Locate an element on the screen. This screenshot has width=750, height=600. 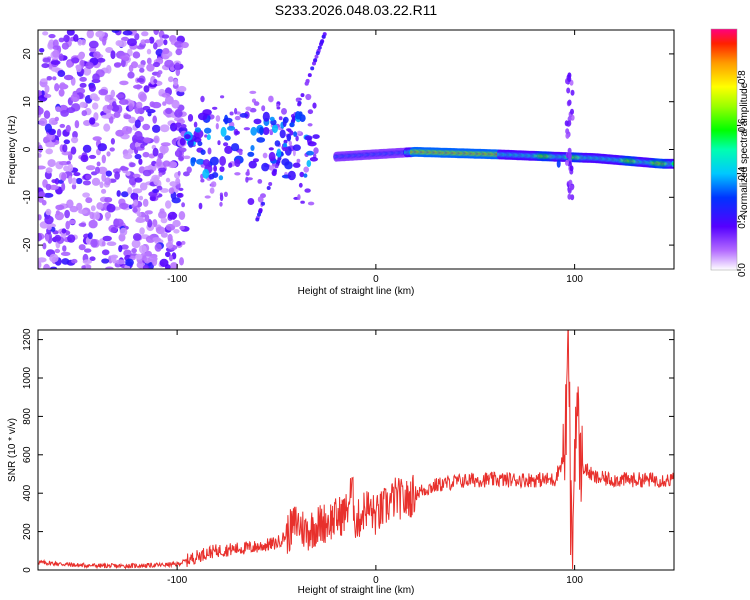
y-tick-label: 200 is located at coordinates (27, 531).